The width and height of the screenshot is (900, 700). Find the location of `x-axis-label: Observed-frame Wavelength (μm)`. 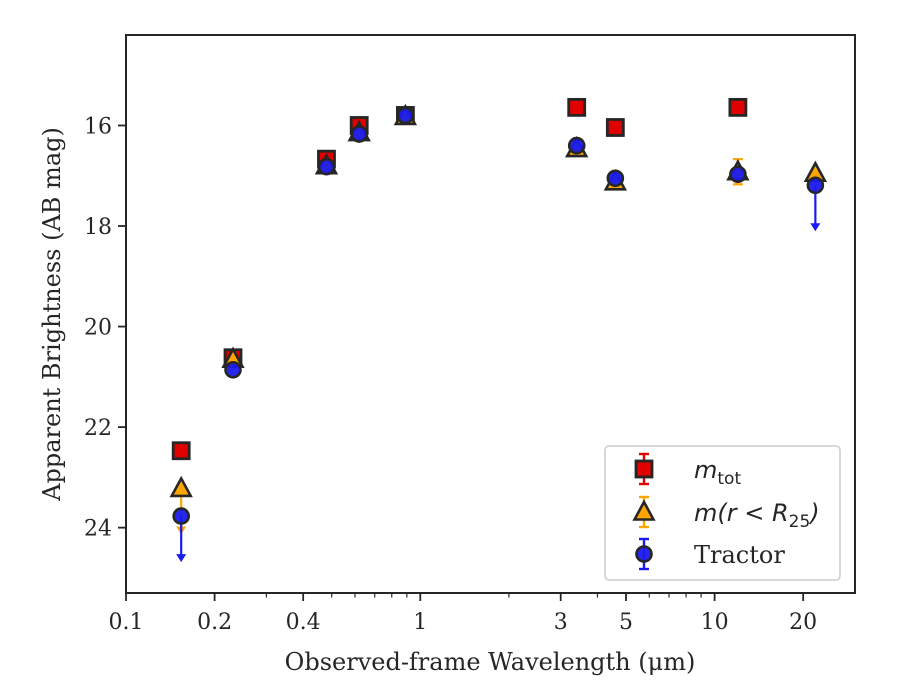

x-axis-label: Observed-frame Wavelength (μm) is located at coordinates (490, 662).